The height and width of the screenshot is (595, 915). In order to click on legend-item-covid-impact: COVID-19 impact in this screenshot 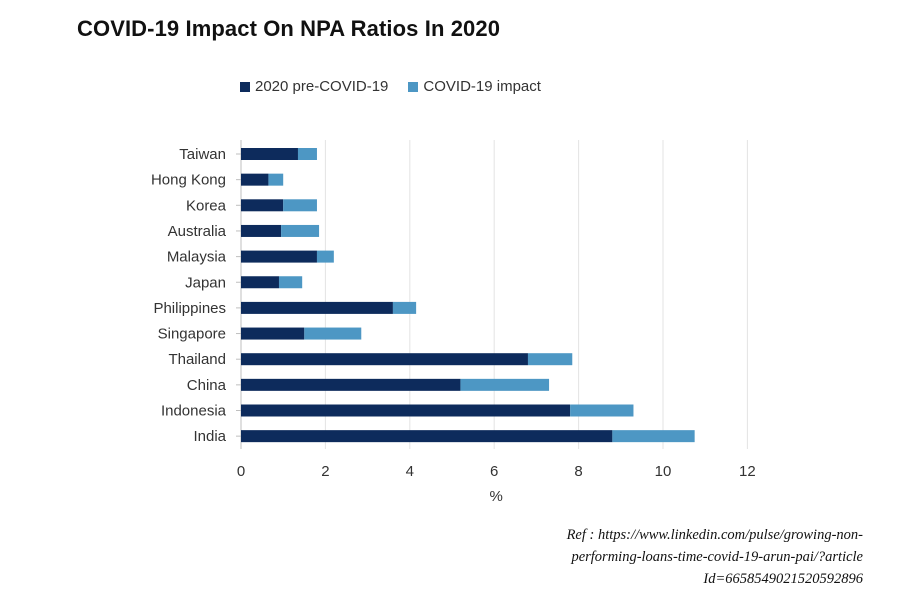, I will do `click(474, 86)`.